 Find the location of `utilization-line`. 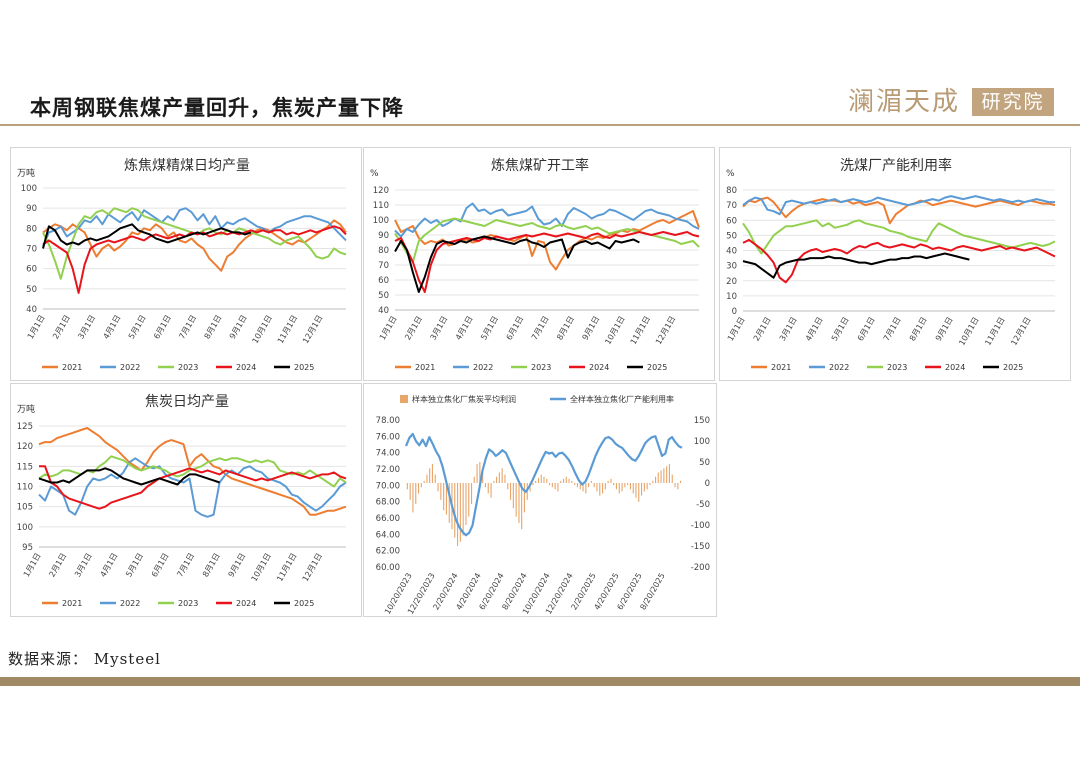

utilization-line is located at coordinates (543, 484).